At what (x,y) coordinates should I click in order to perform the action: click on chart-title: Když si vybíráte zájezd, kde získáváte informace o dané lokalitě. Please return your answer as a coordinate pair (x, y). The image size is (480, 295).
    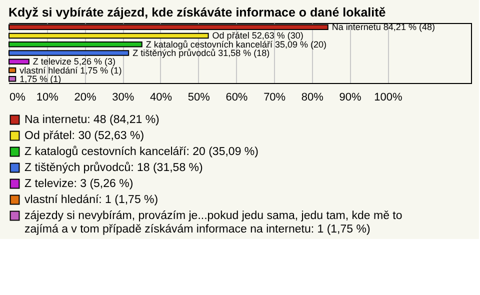
    Looking at the image, I should click on (197, 13).